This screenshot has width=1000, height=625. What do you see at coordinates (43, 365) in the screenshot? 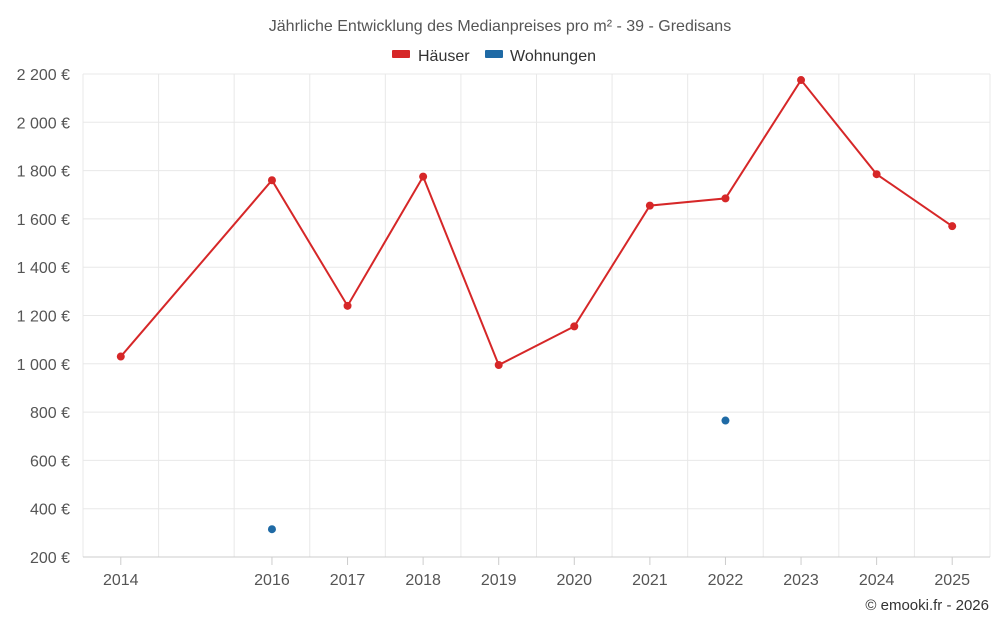
I see `y-tick-label: 1 000 €` at bounding box center [43, 365].